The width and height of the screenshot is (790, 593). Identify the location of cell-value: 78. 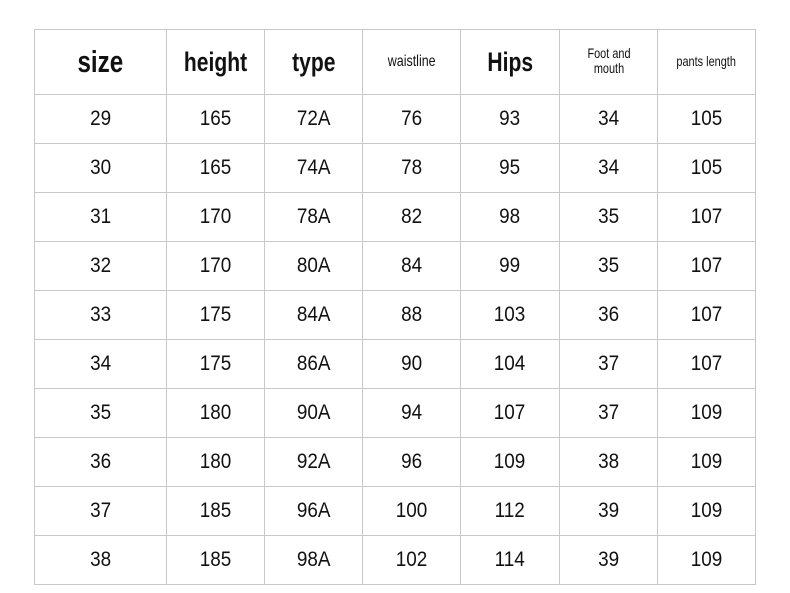
(411, 167).